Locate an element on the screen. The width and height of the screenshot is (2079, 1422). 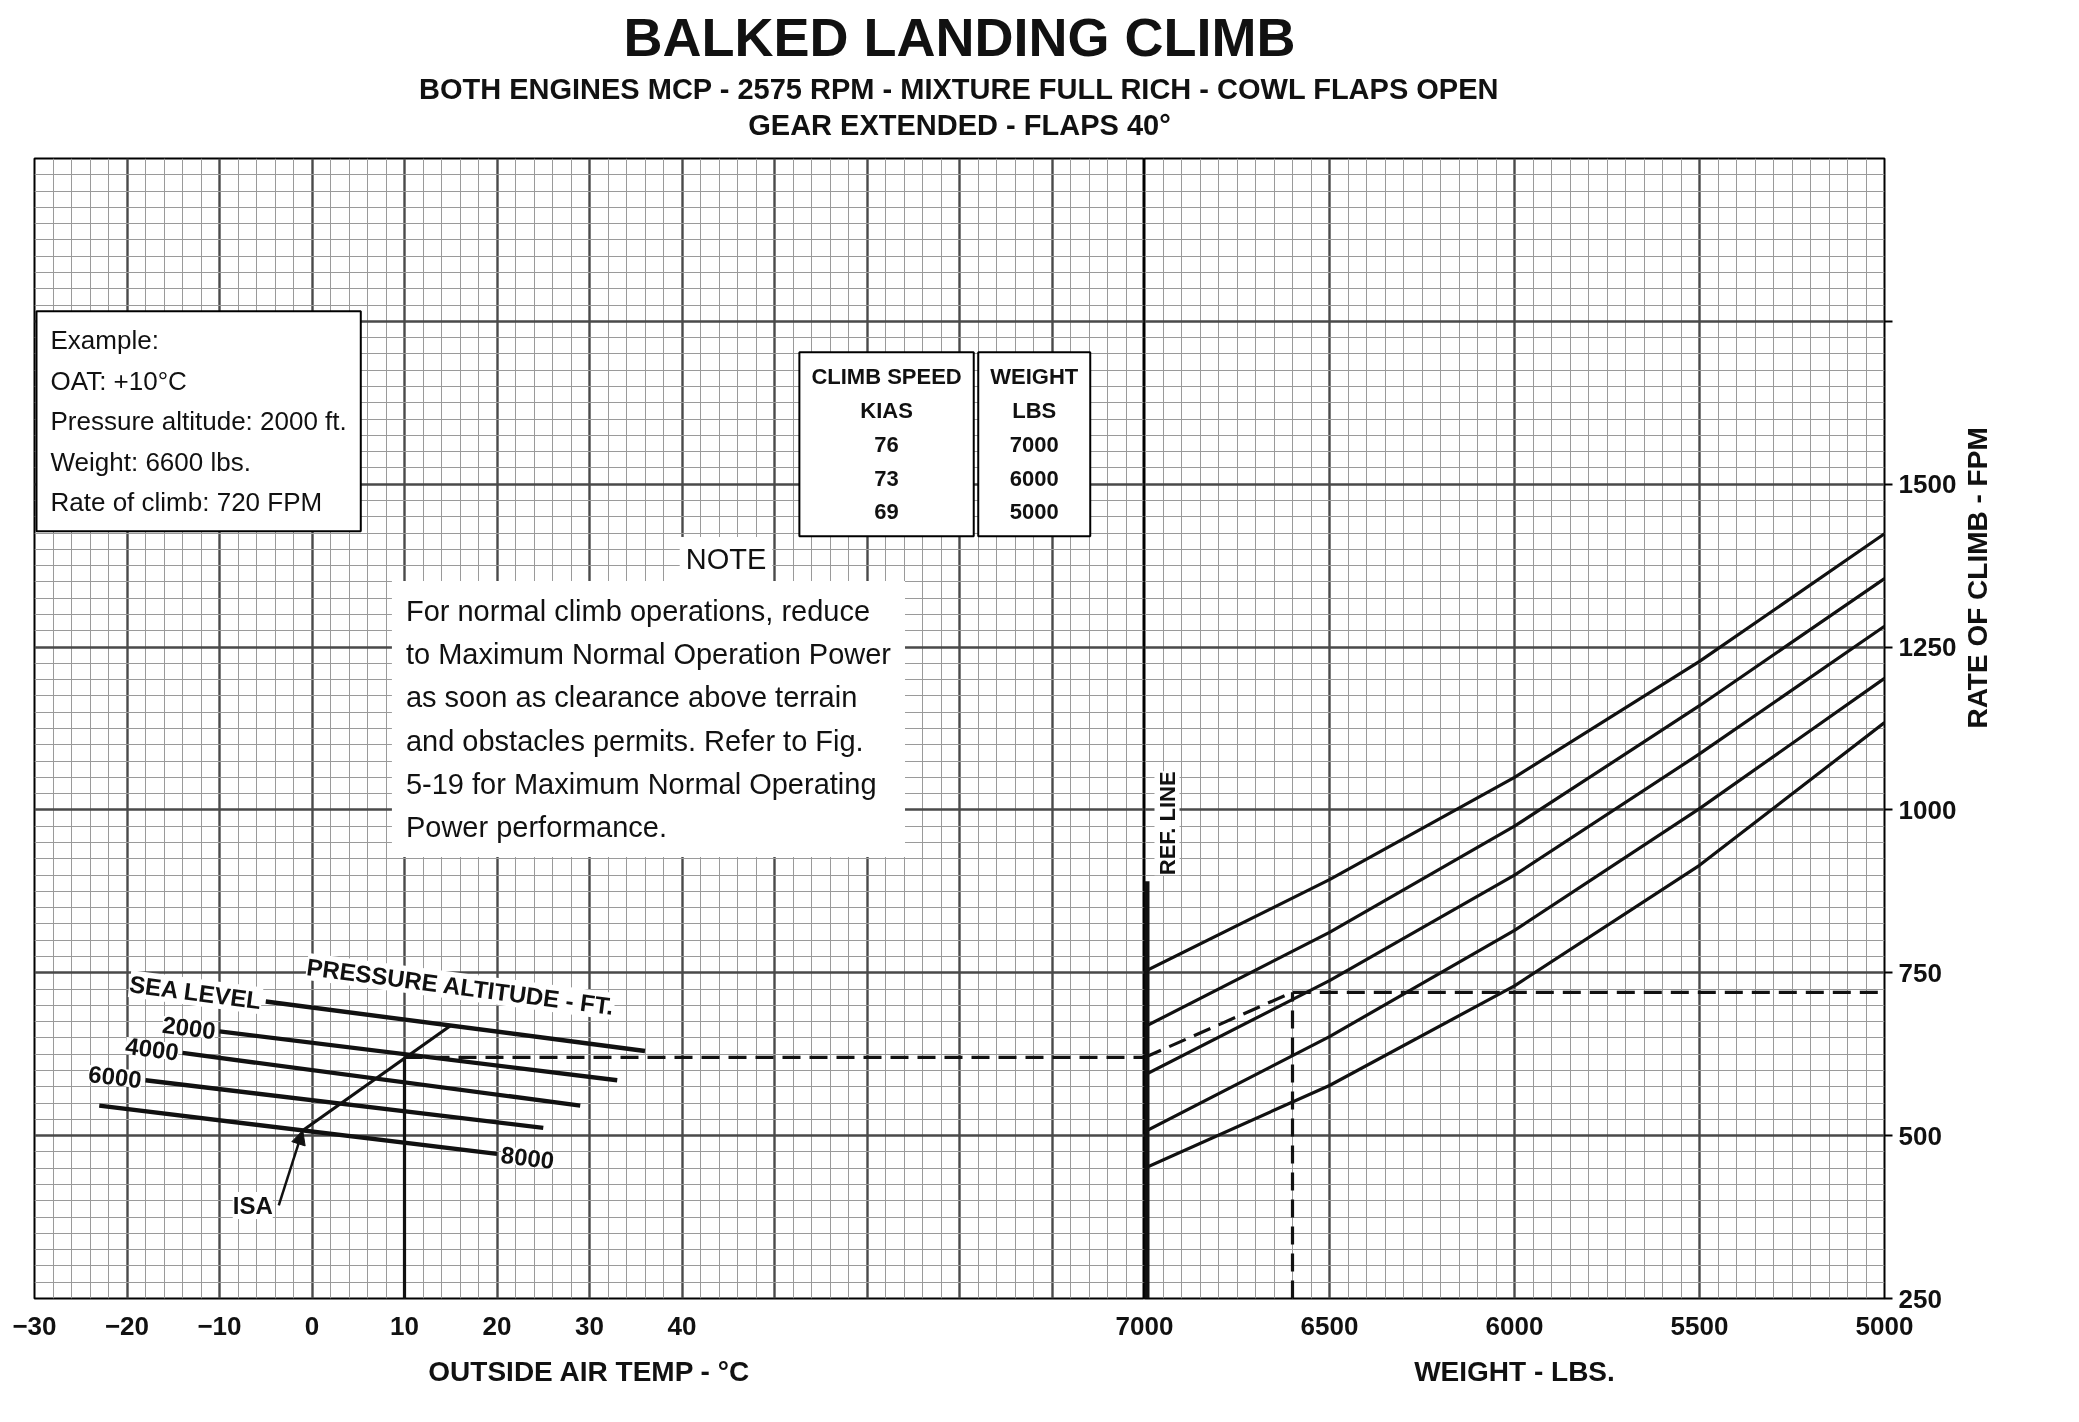
x-tick-label: 6500 is located at coordinates (1329, 1325).